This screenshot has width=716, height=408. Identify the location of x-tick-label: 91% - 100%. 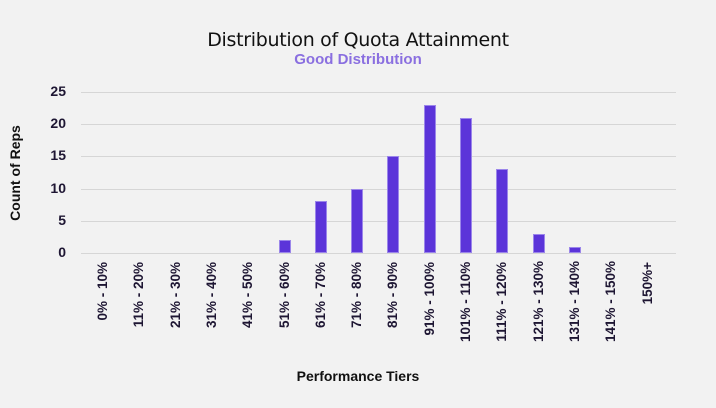
(429, 299).